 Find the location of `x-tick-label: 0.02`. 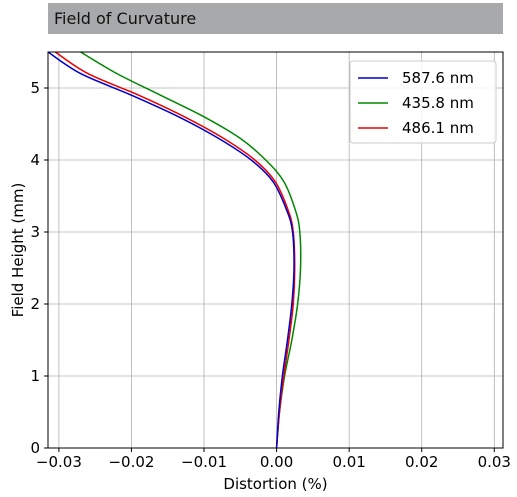

x-tick-label: 0.02 is located at coordinates (421, 462).